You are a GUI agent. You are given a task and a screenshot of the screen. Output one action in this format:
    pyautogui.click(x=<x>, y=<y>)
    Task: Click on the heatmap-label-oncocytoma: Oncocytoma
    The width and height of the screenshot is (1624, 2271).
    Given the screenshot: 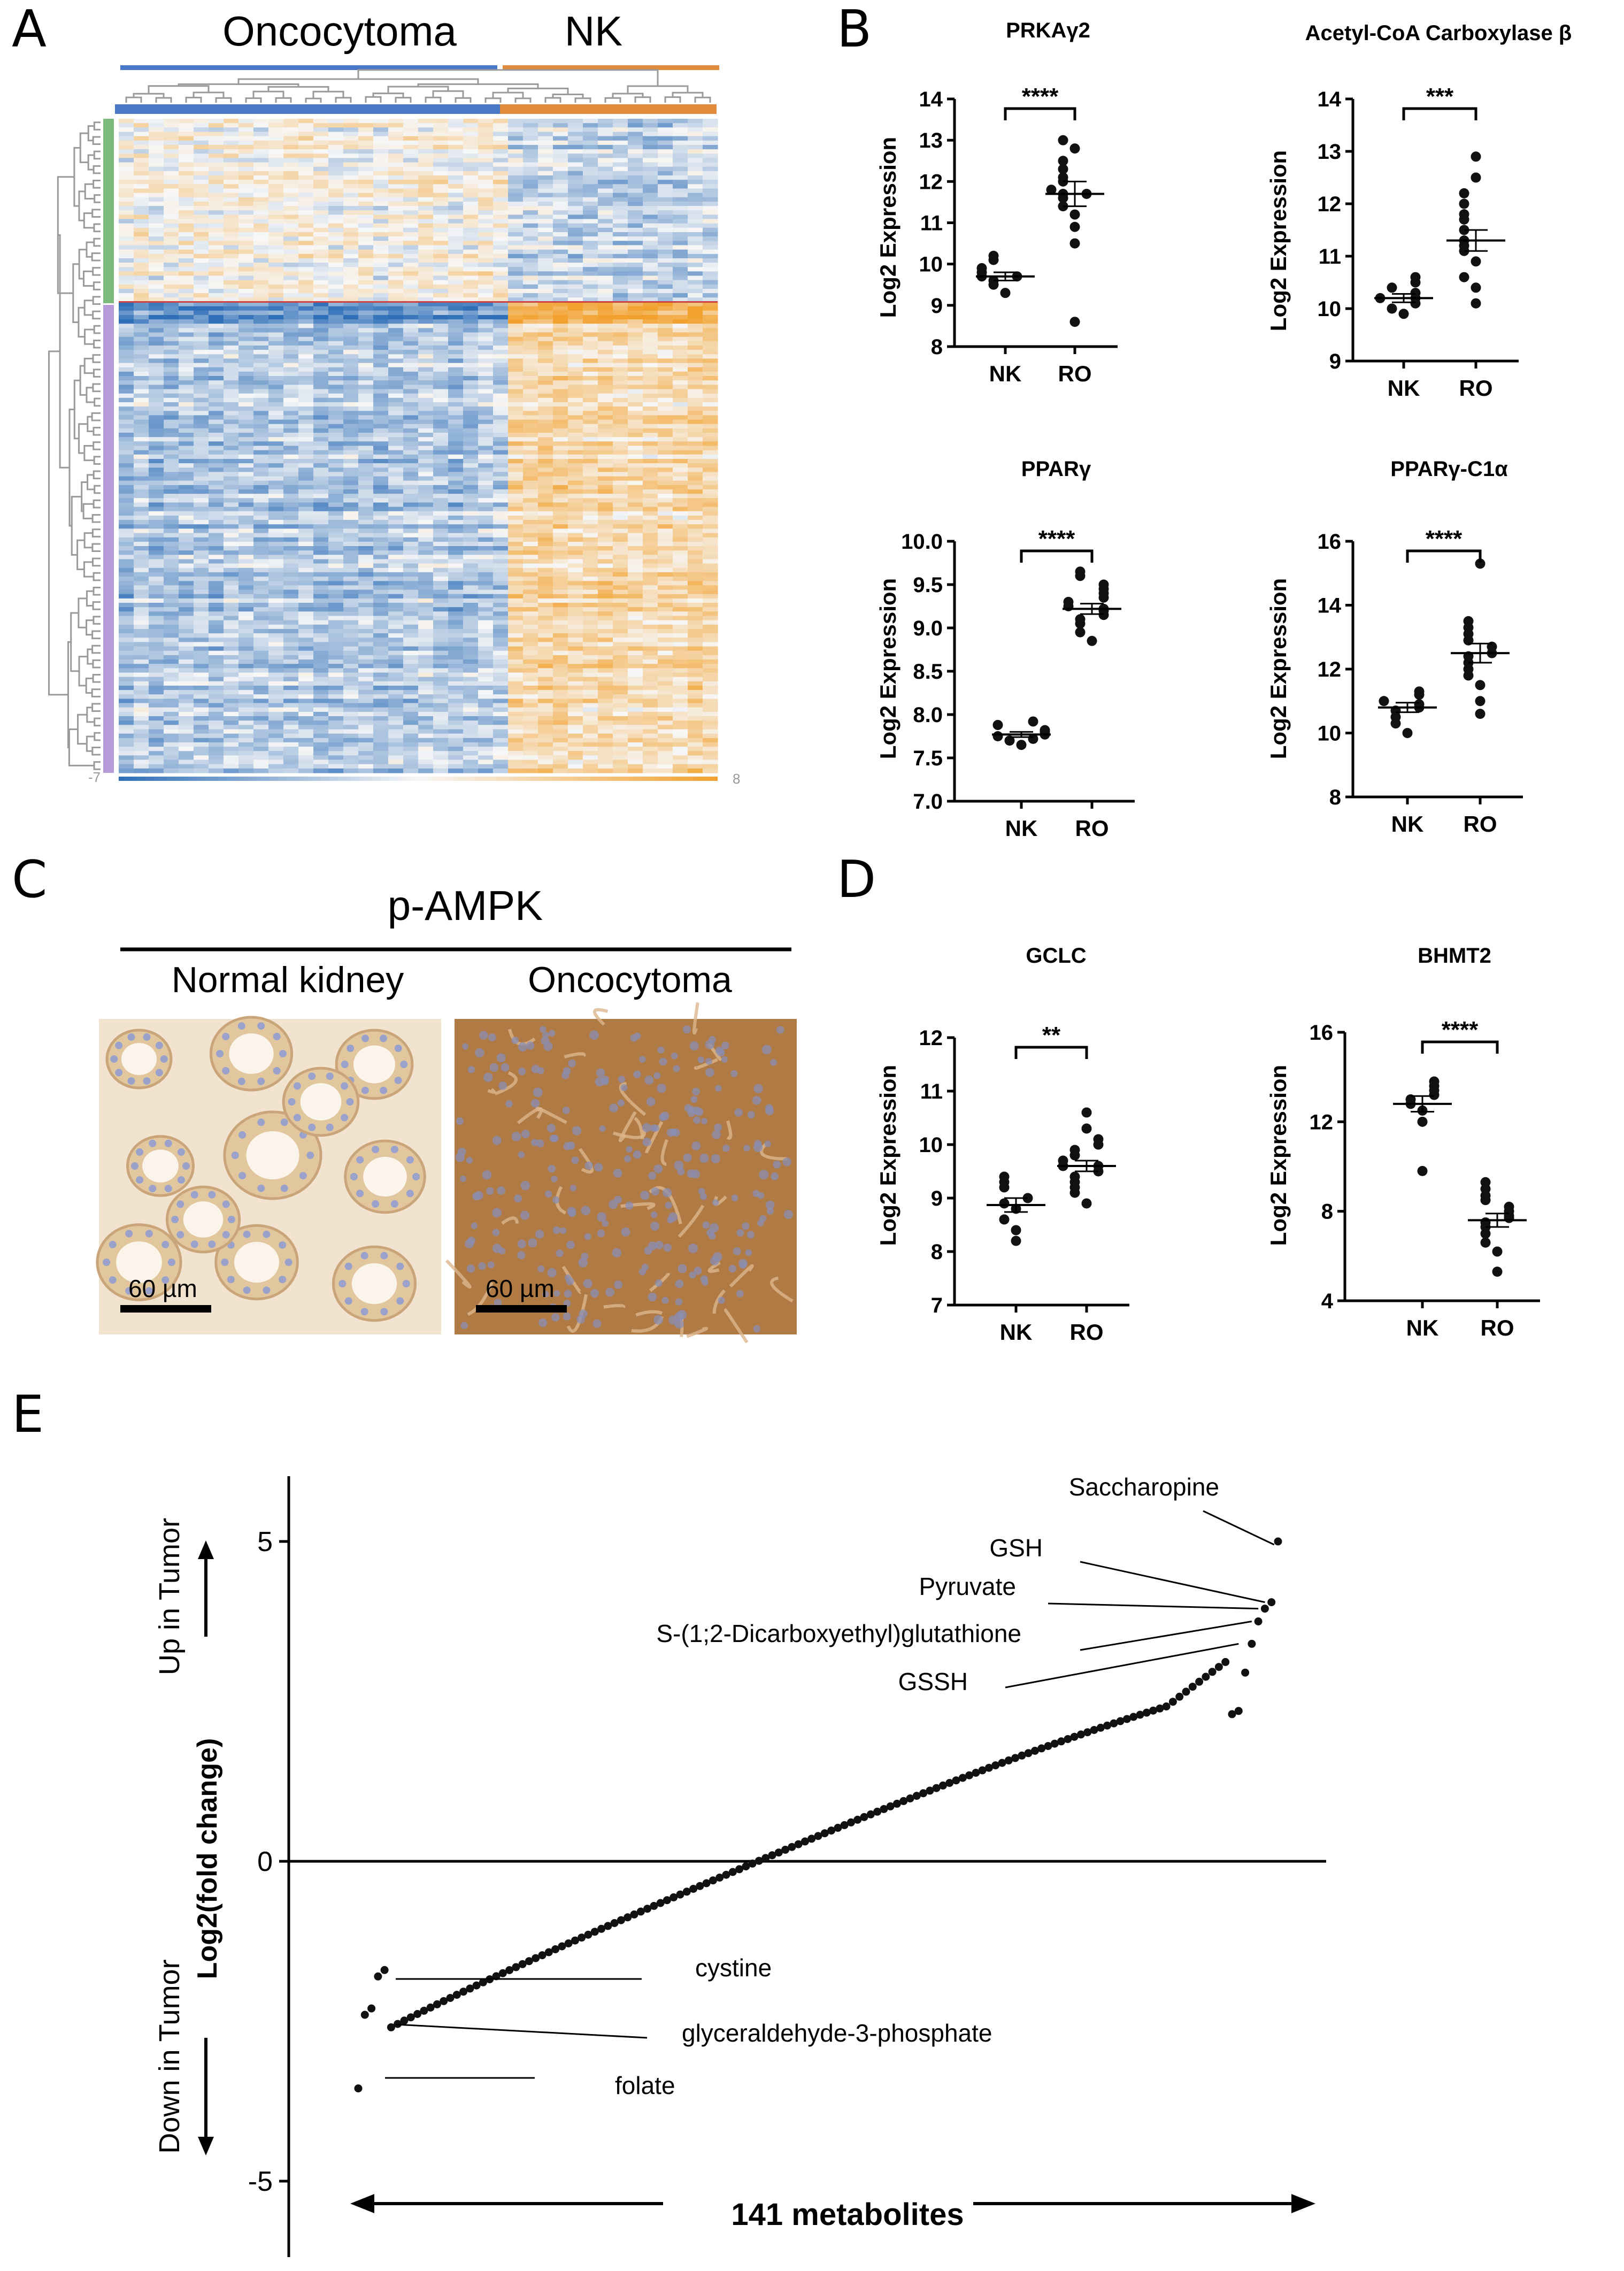 What is the action you would take?
    pyautogui.click(x=339, y=31)
    